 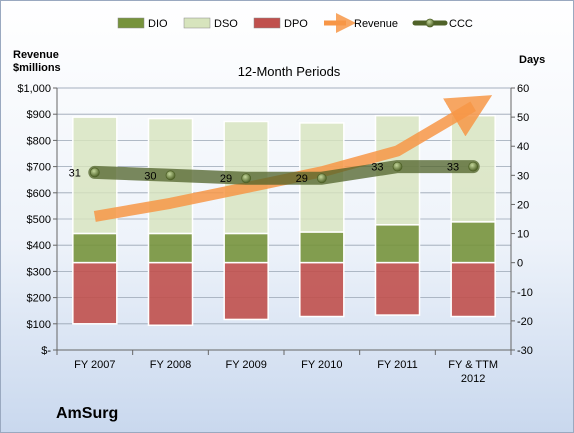 What do you see at coordinates (376, 24) in the screenshot?
I see `legend-label-revenue: Revenue` at bounding box center [376, 24].